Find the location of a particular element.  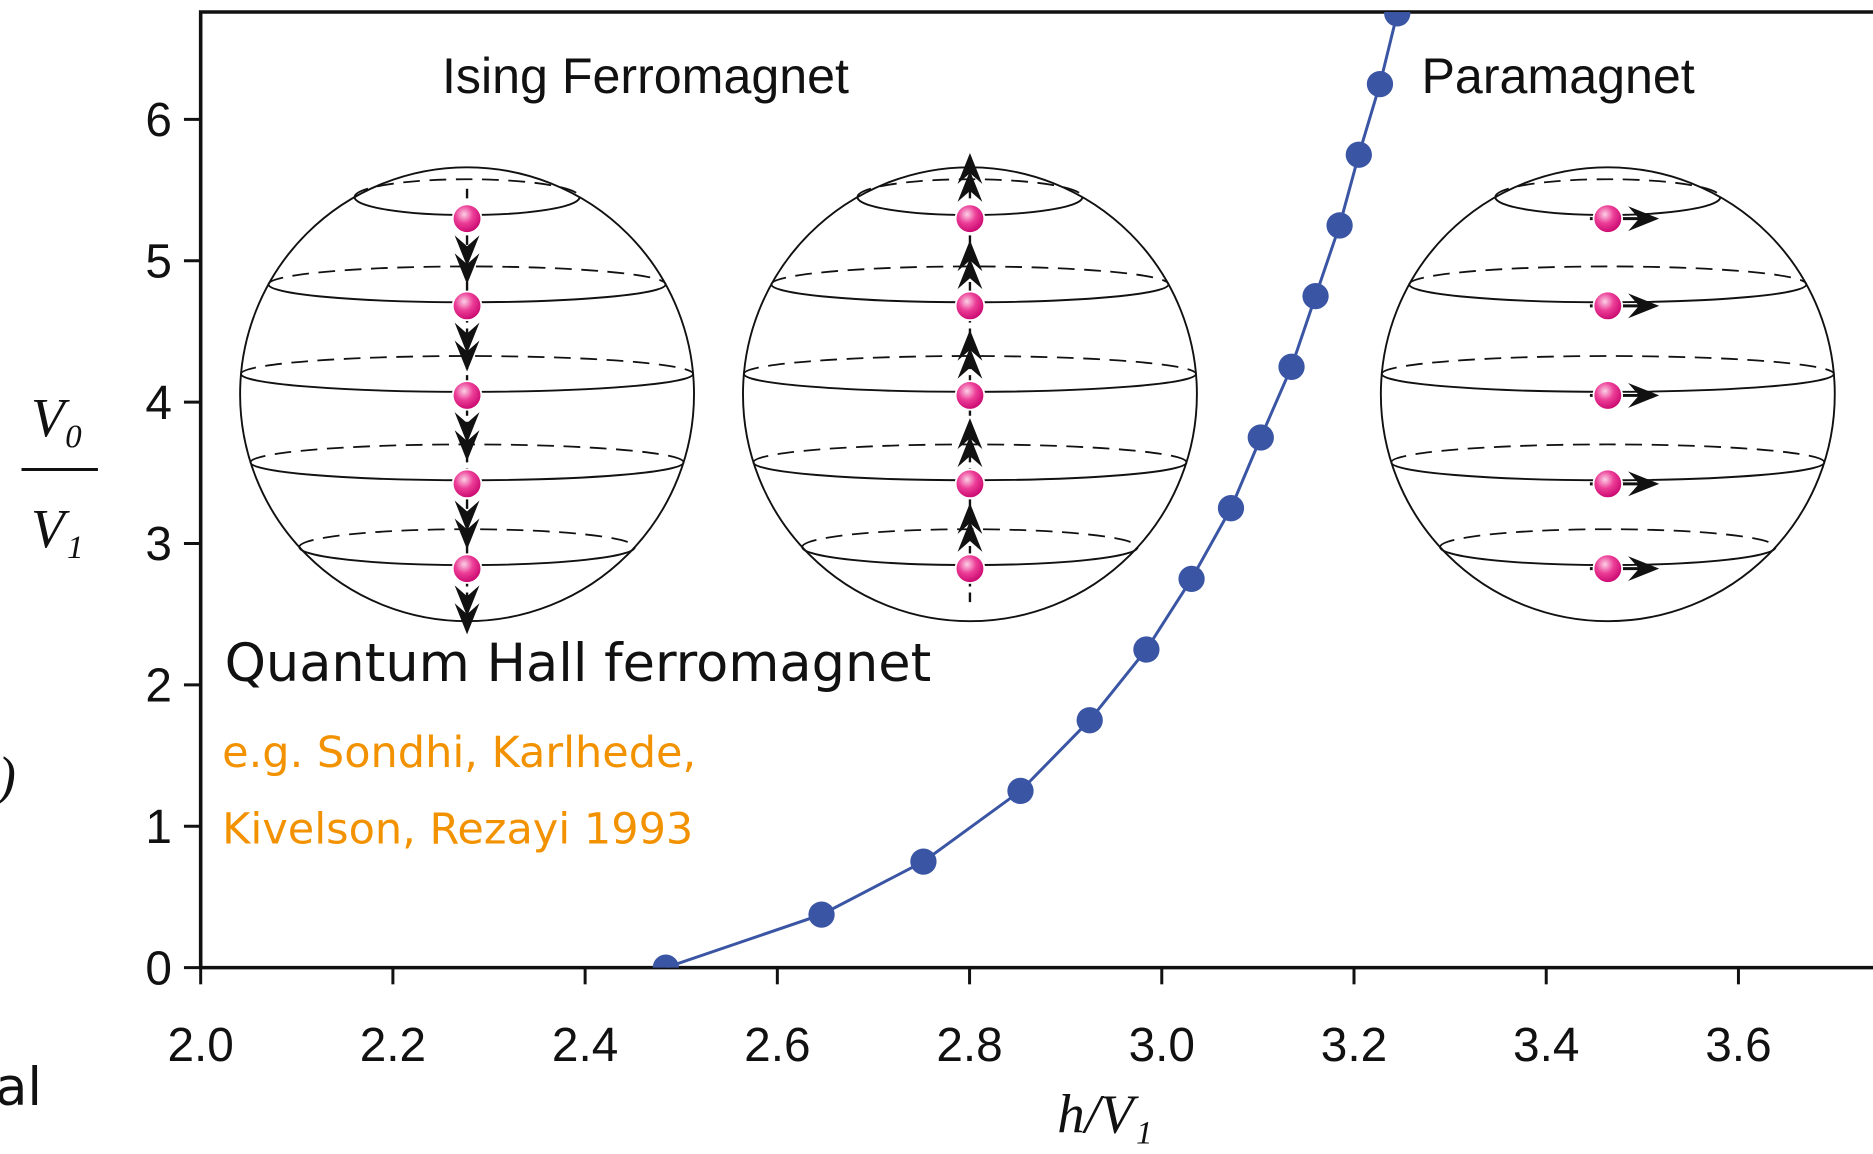

x-tick-label: 3.4 is located at coordinates (1546, 1045).